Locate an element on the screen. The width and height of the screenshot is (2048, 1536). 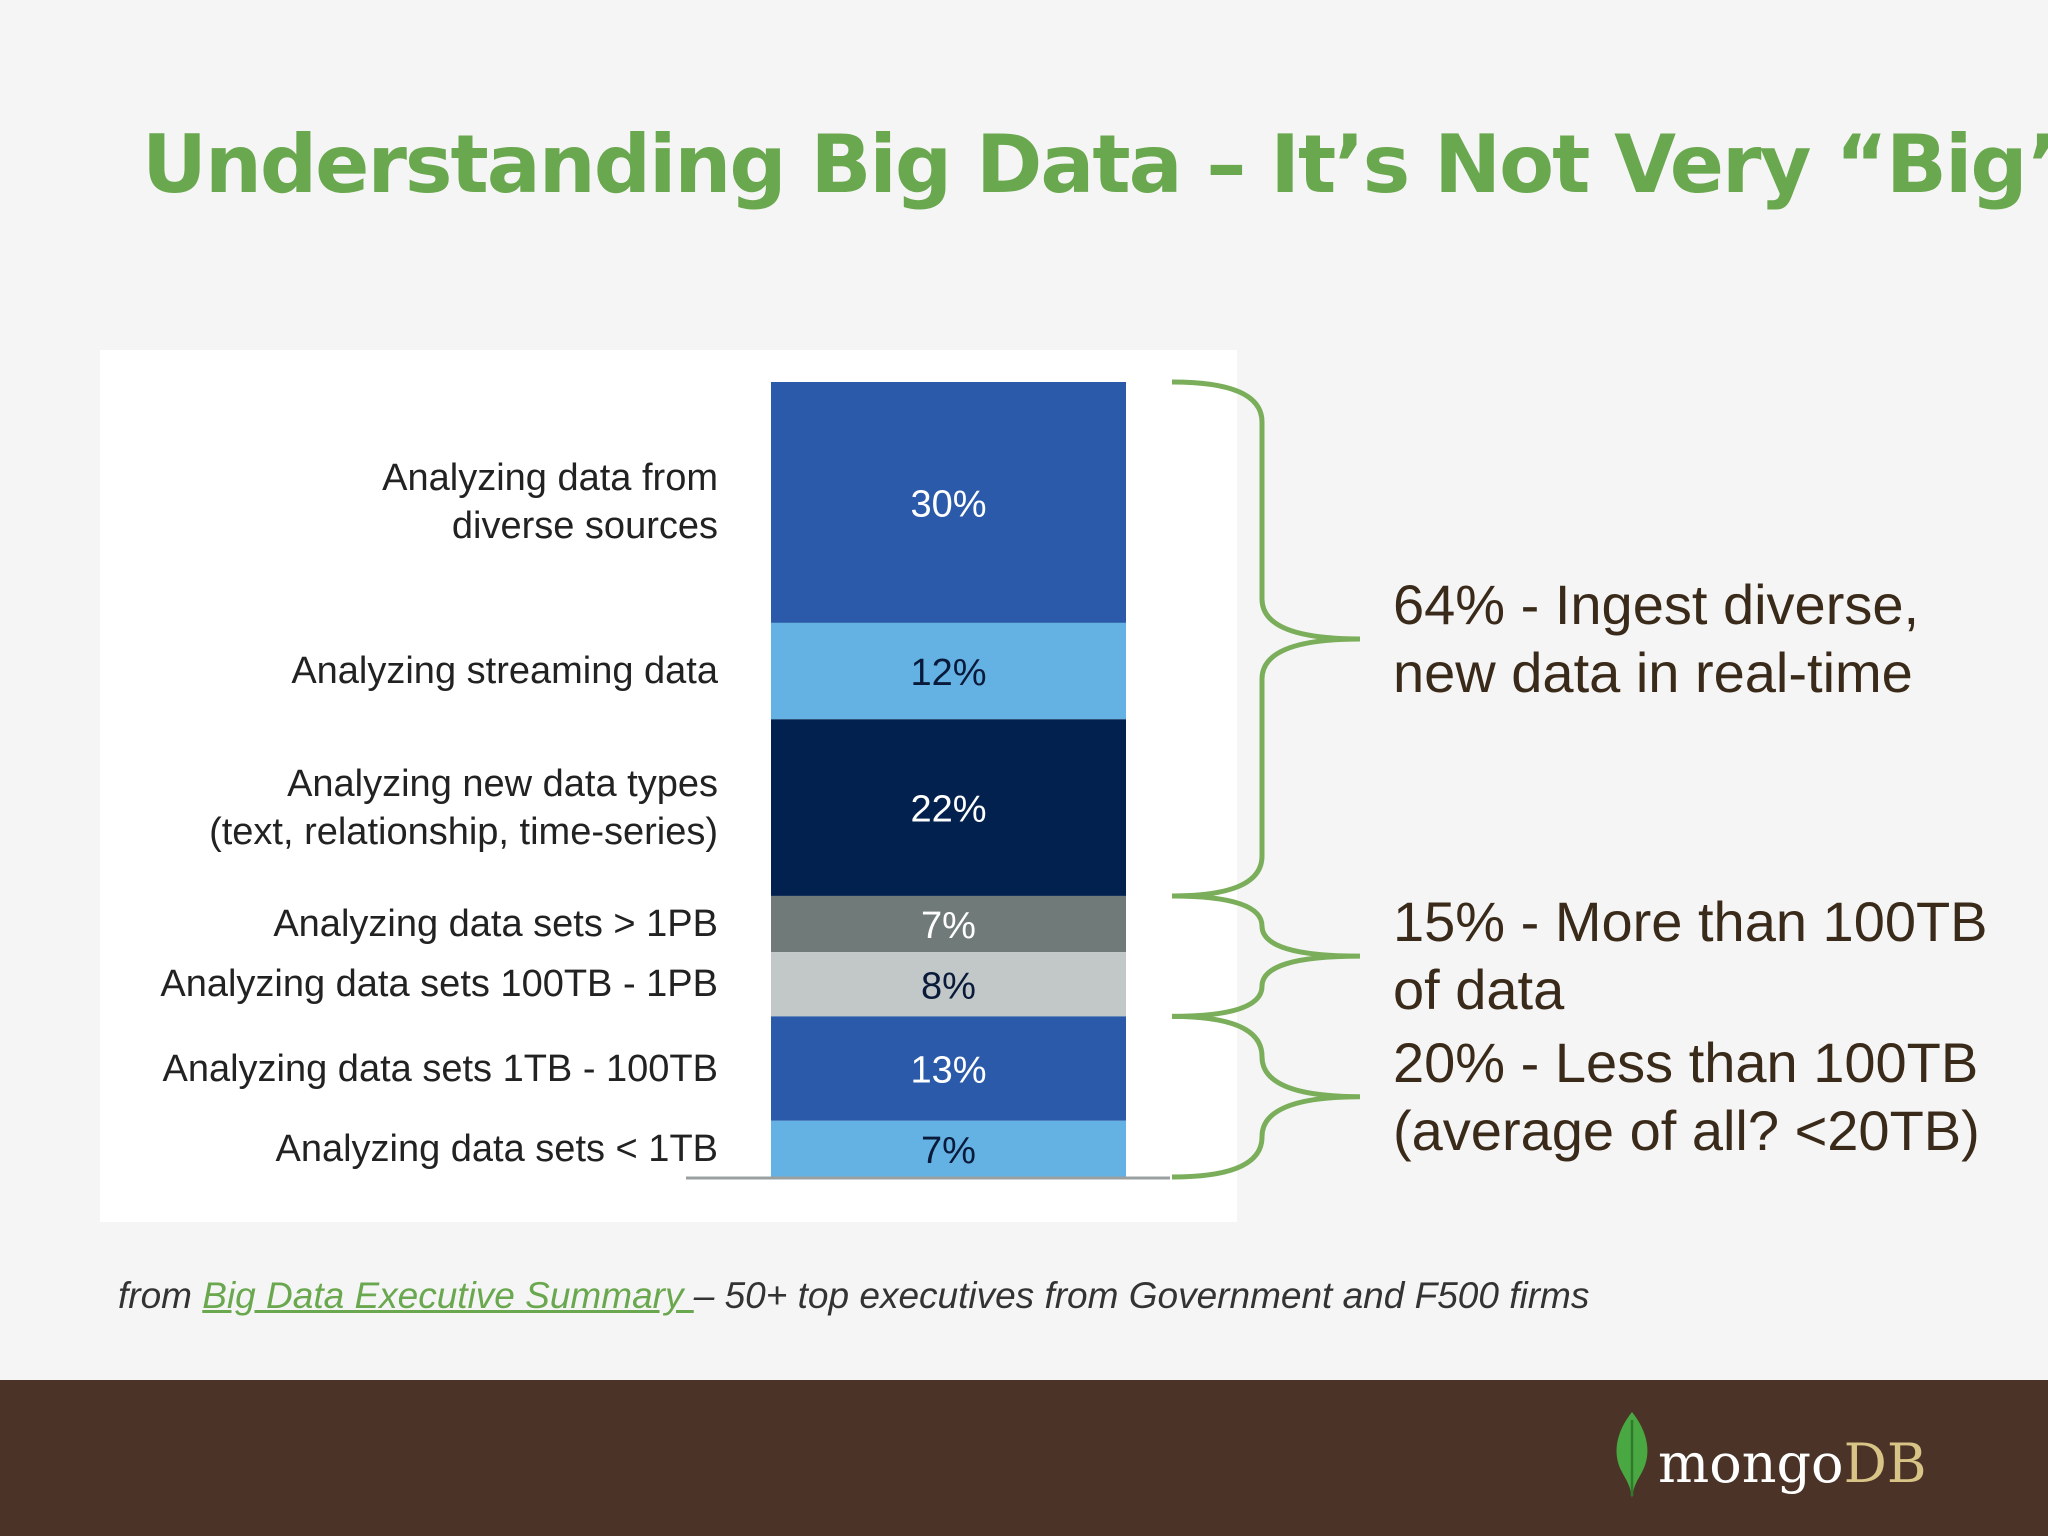
logo-wordmark: mongoDB is located at coordinates (1792, 1463).